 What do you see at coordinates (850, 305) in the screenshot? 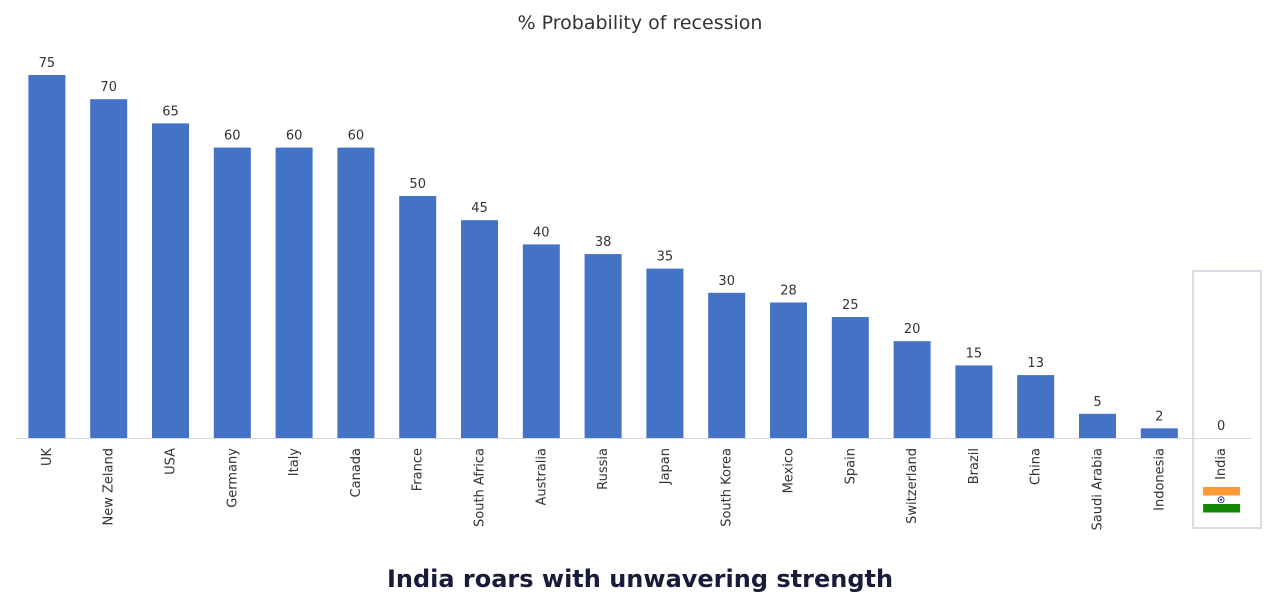
I see `data-label: 25` at bounding box center [850, 305].